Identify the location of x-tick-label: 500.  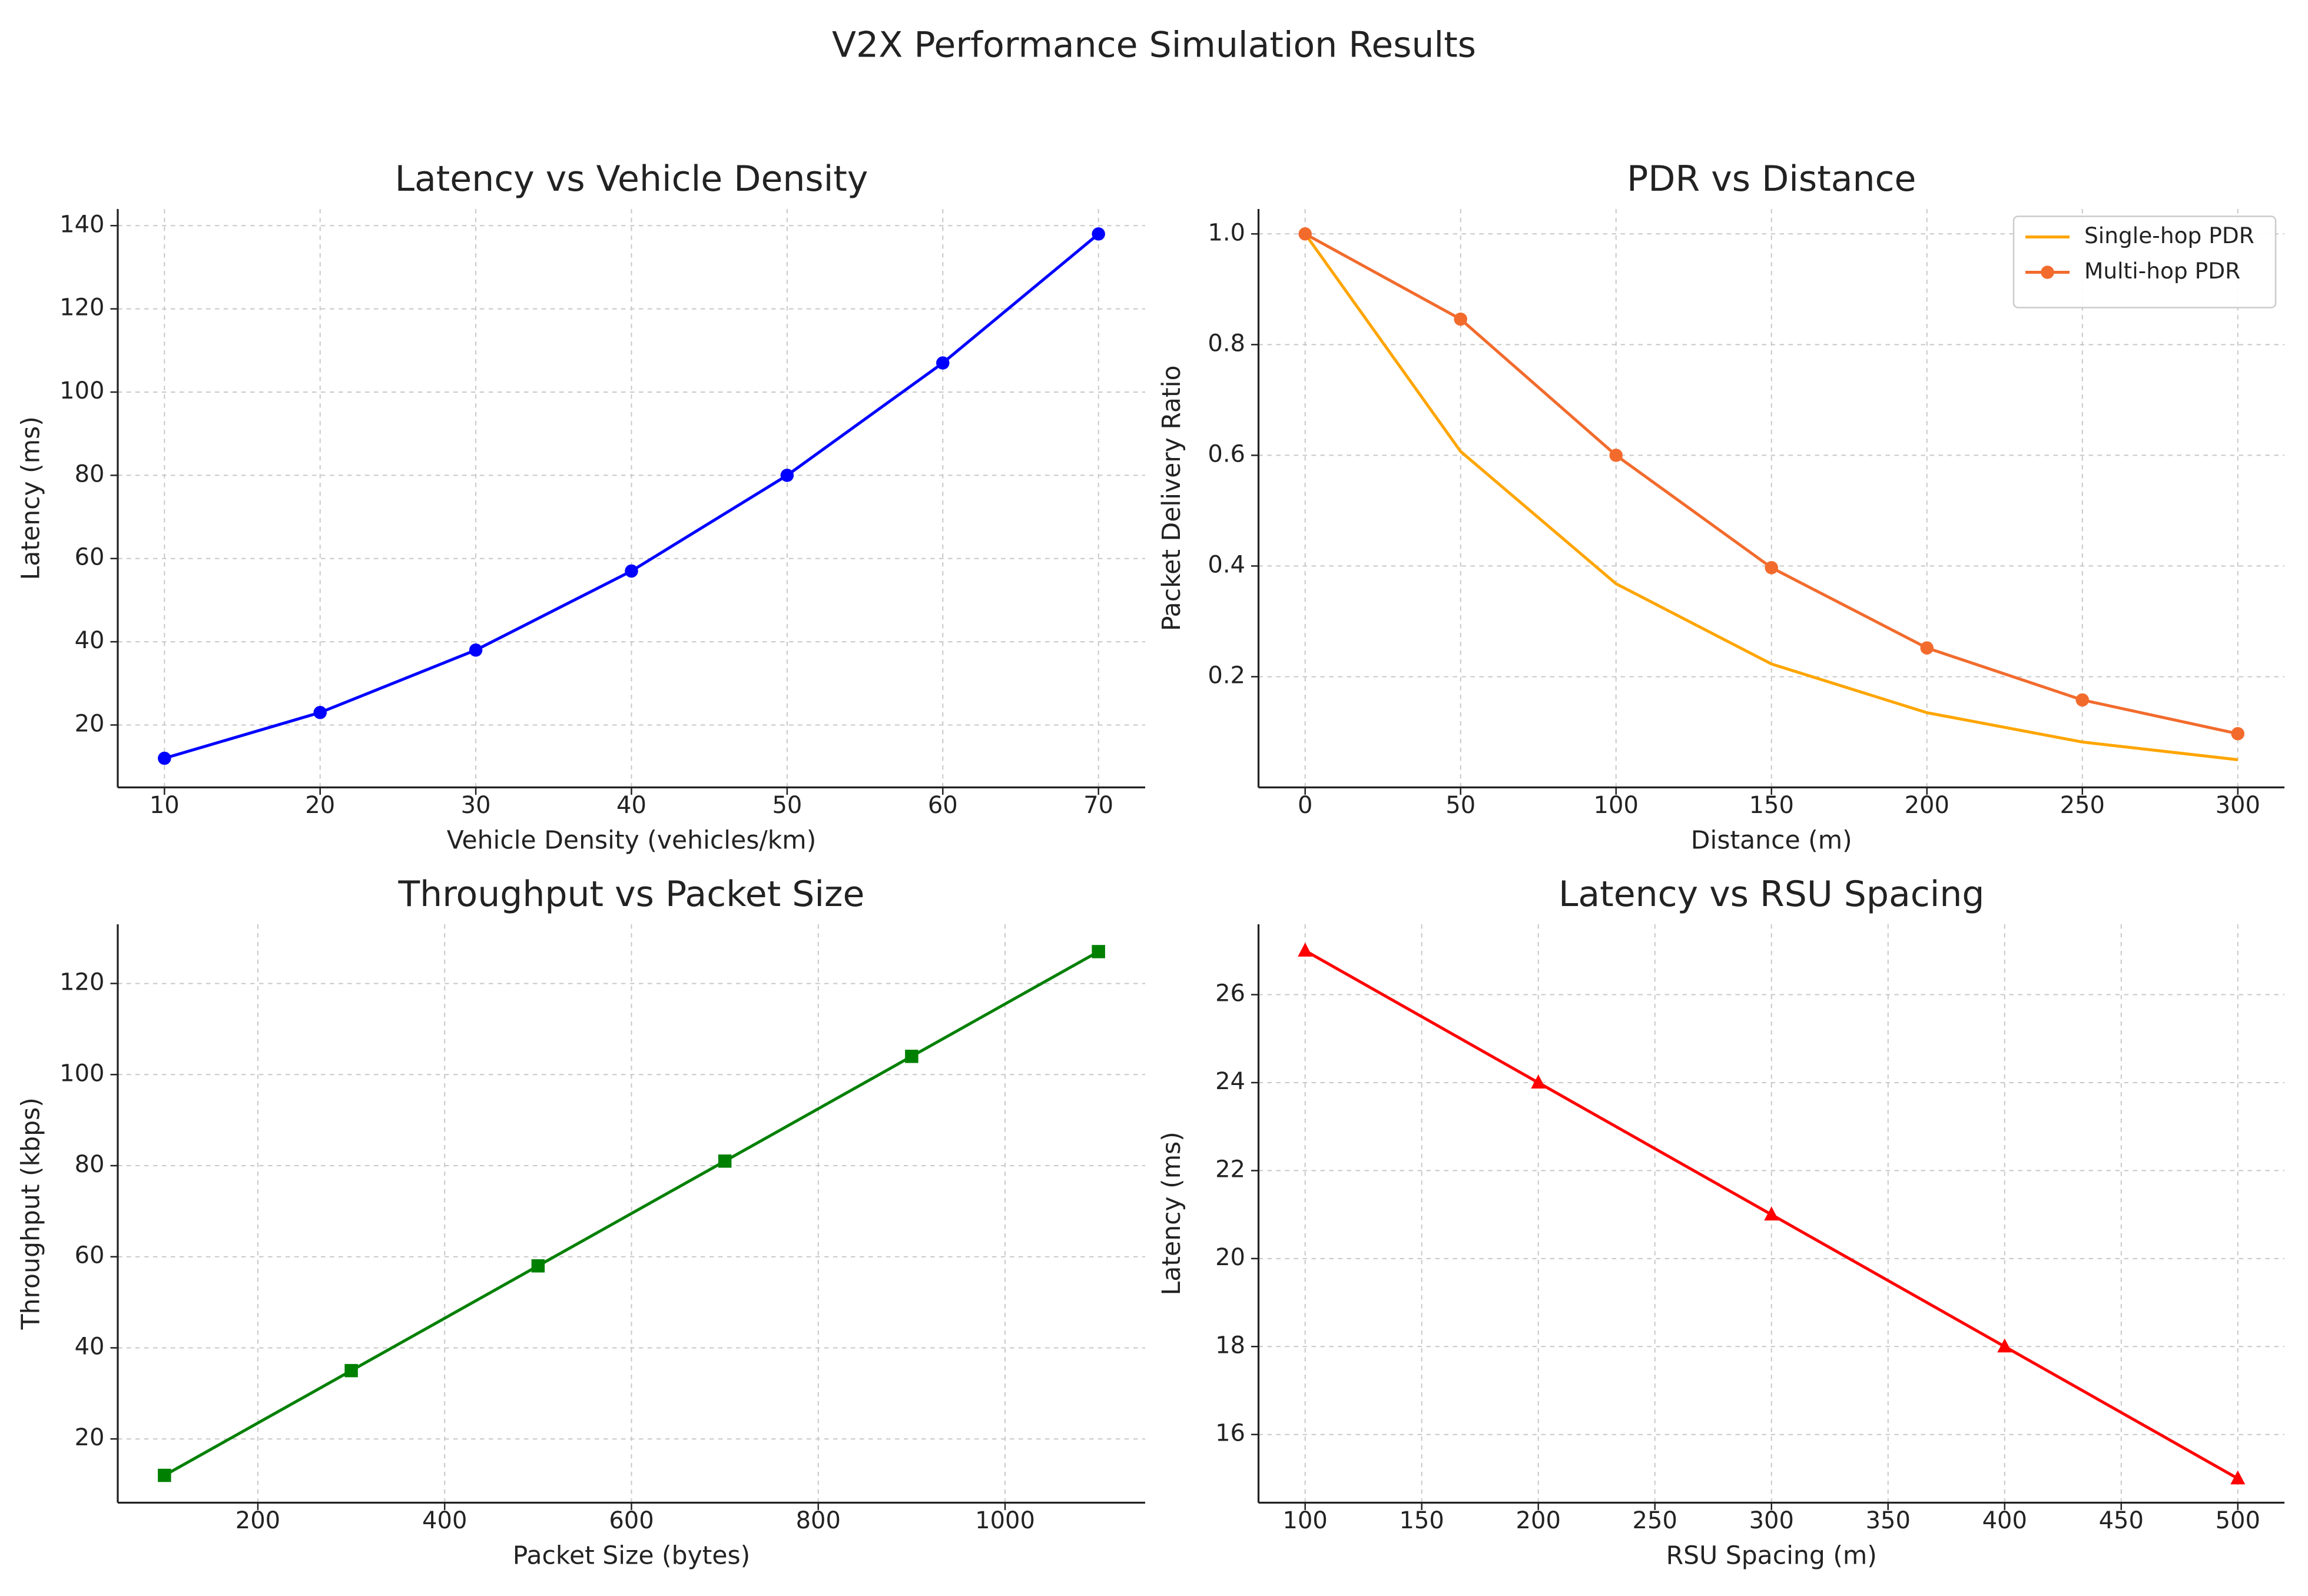
(2238, 1520).